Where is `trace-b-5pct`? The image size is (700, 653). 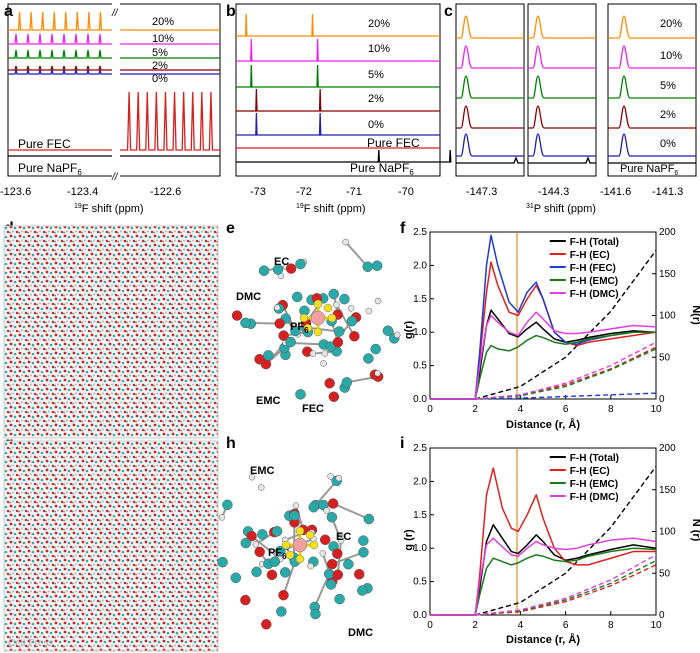
trace-b-5pct is located at coordinates (338, 76).